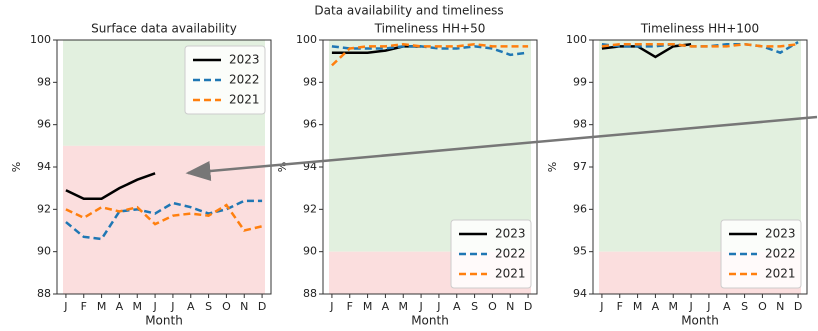  What do you see at coordinates (430, 29) in the screenshot?
I see `subplot-title: Timeliness HH+50` at bounding box center [430, 29].